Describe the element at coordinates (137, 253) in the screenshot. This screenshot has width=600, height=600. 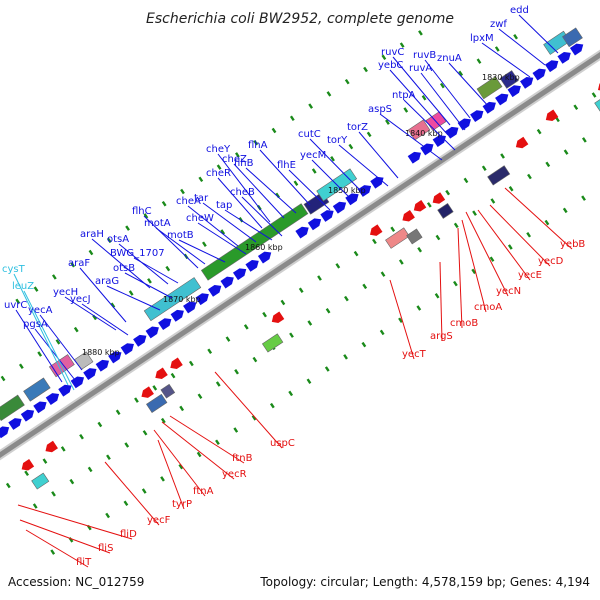
I see `gene-label: BWG_1707` at that location.